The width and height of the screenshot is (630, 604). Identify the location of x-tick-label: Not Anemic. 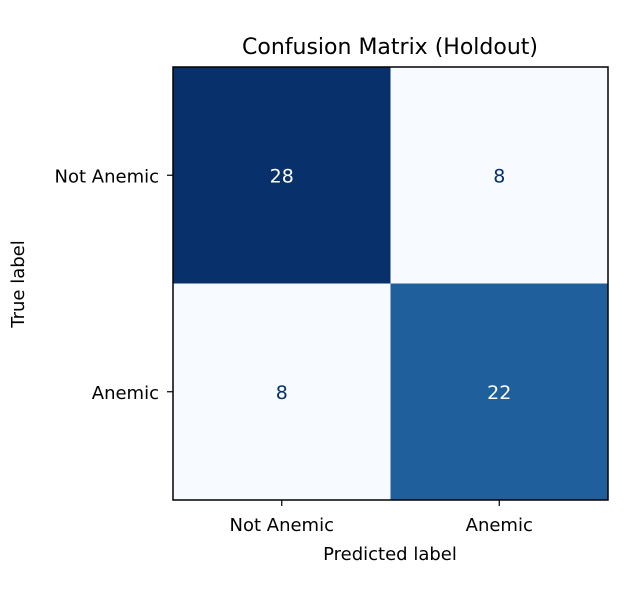
(282, 525).